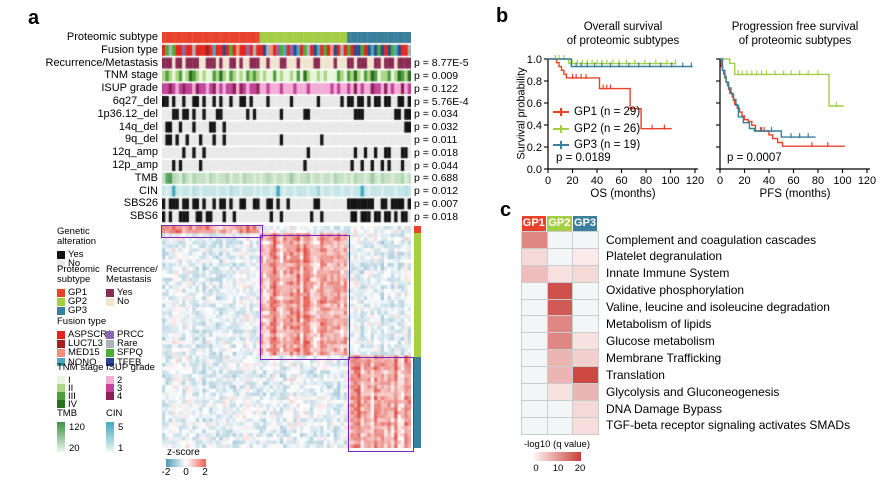  What do you see at coordinates (585, 307) in the screenshot?
I see `c-cell-valine-leucine-and-isoleucine-degradation-gp3` at bounding box center [585, 307].